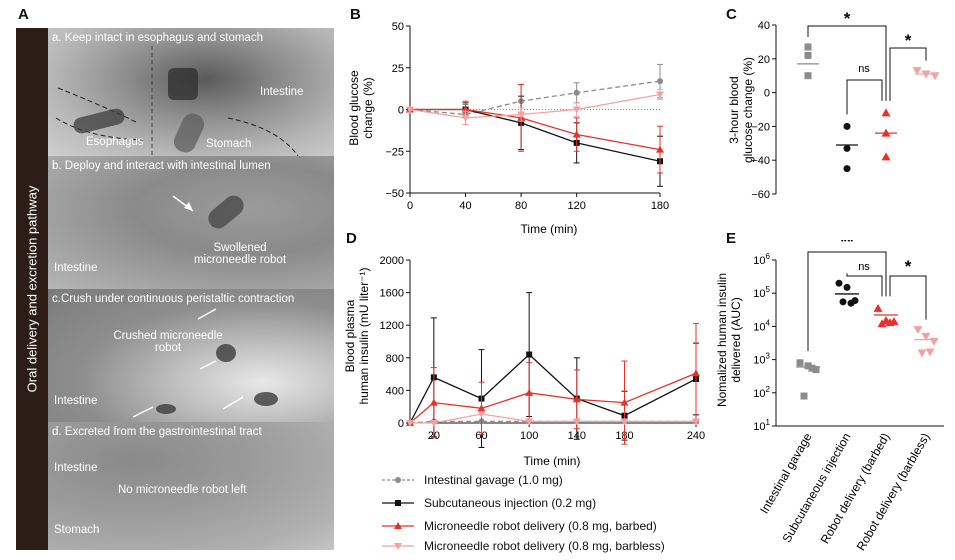 The image size is (955, 560). What do you see at coordinates (410, 206) in the screenshot?
I see `x-tick-label: 0` at bounding box center [410, 206].